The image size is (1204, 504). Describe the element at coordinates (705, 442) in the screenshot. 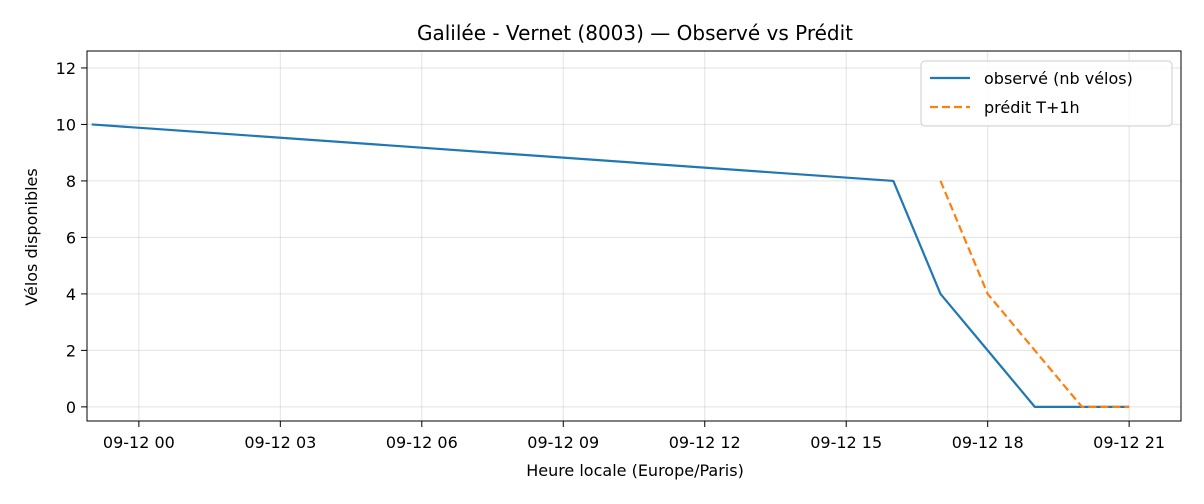

I see `x-tick-label: 09-12 12` at that location.